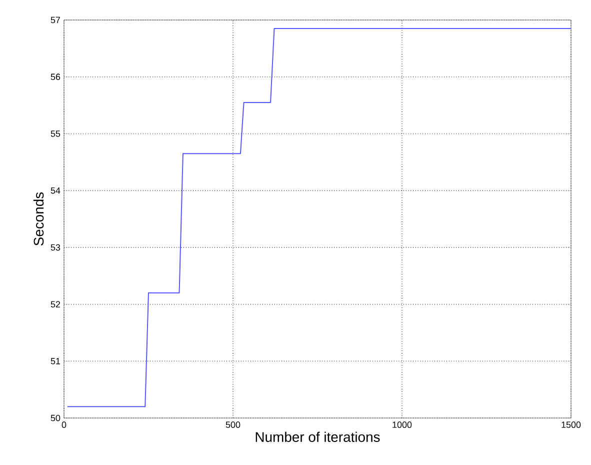  Describe the element at coordinates (55, 133) in the screenshot. I see `y-tick-label: 55` at that location.